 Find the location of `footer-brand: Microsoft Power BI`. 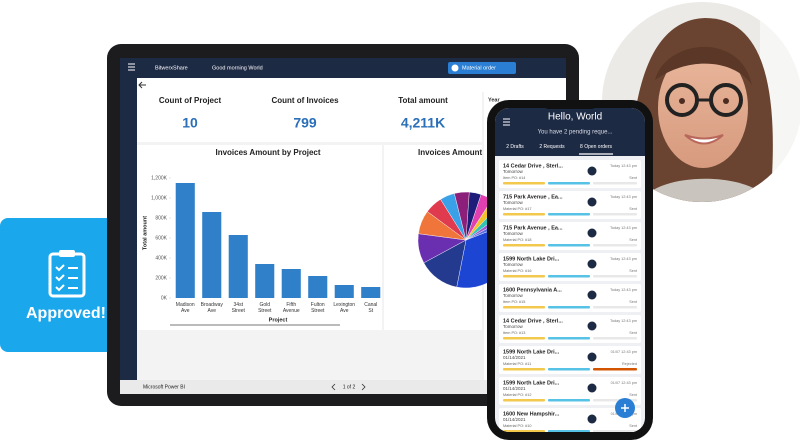

footer-brand: Microsoft Power BI is located at coordinates (164, 387).